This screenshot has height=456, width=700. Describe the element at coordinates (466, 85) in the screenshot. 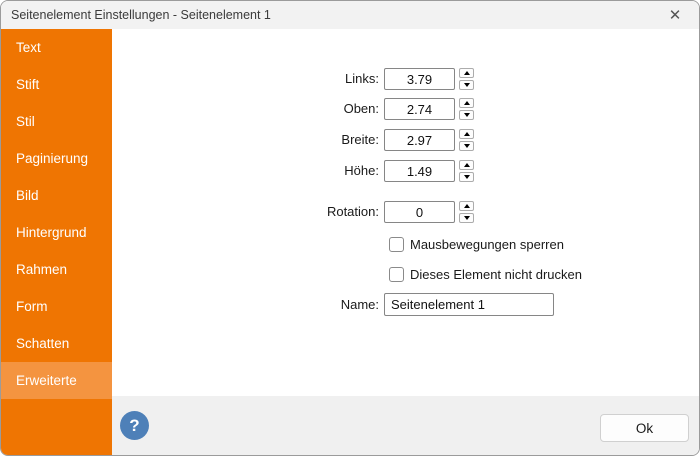

I see `links-spin-down-icon` at that location.